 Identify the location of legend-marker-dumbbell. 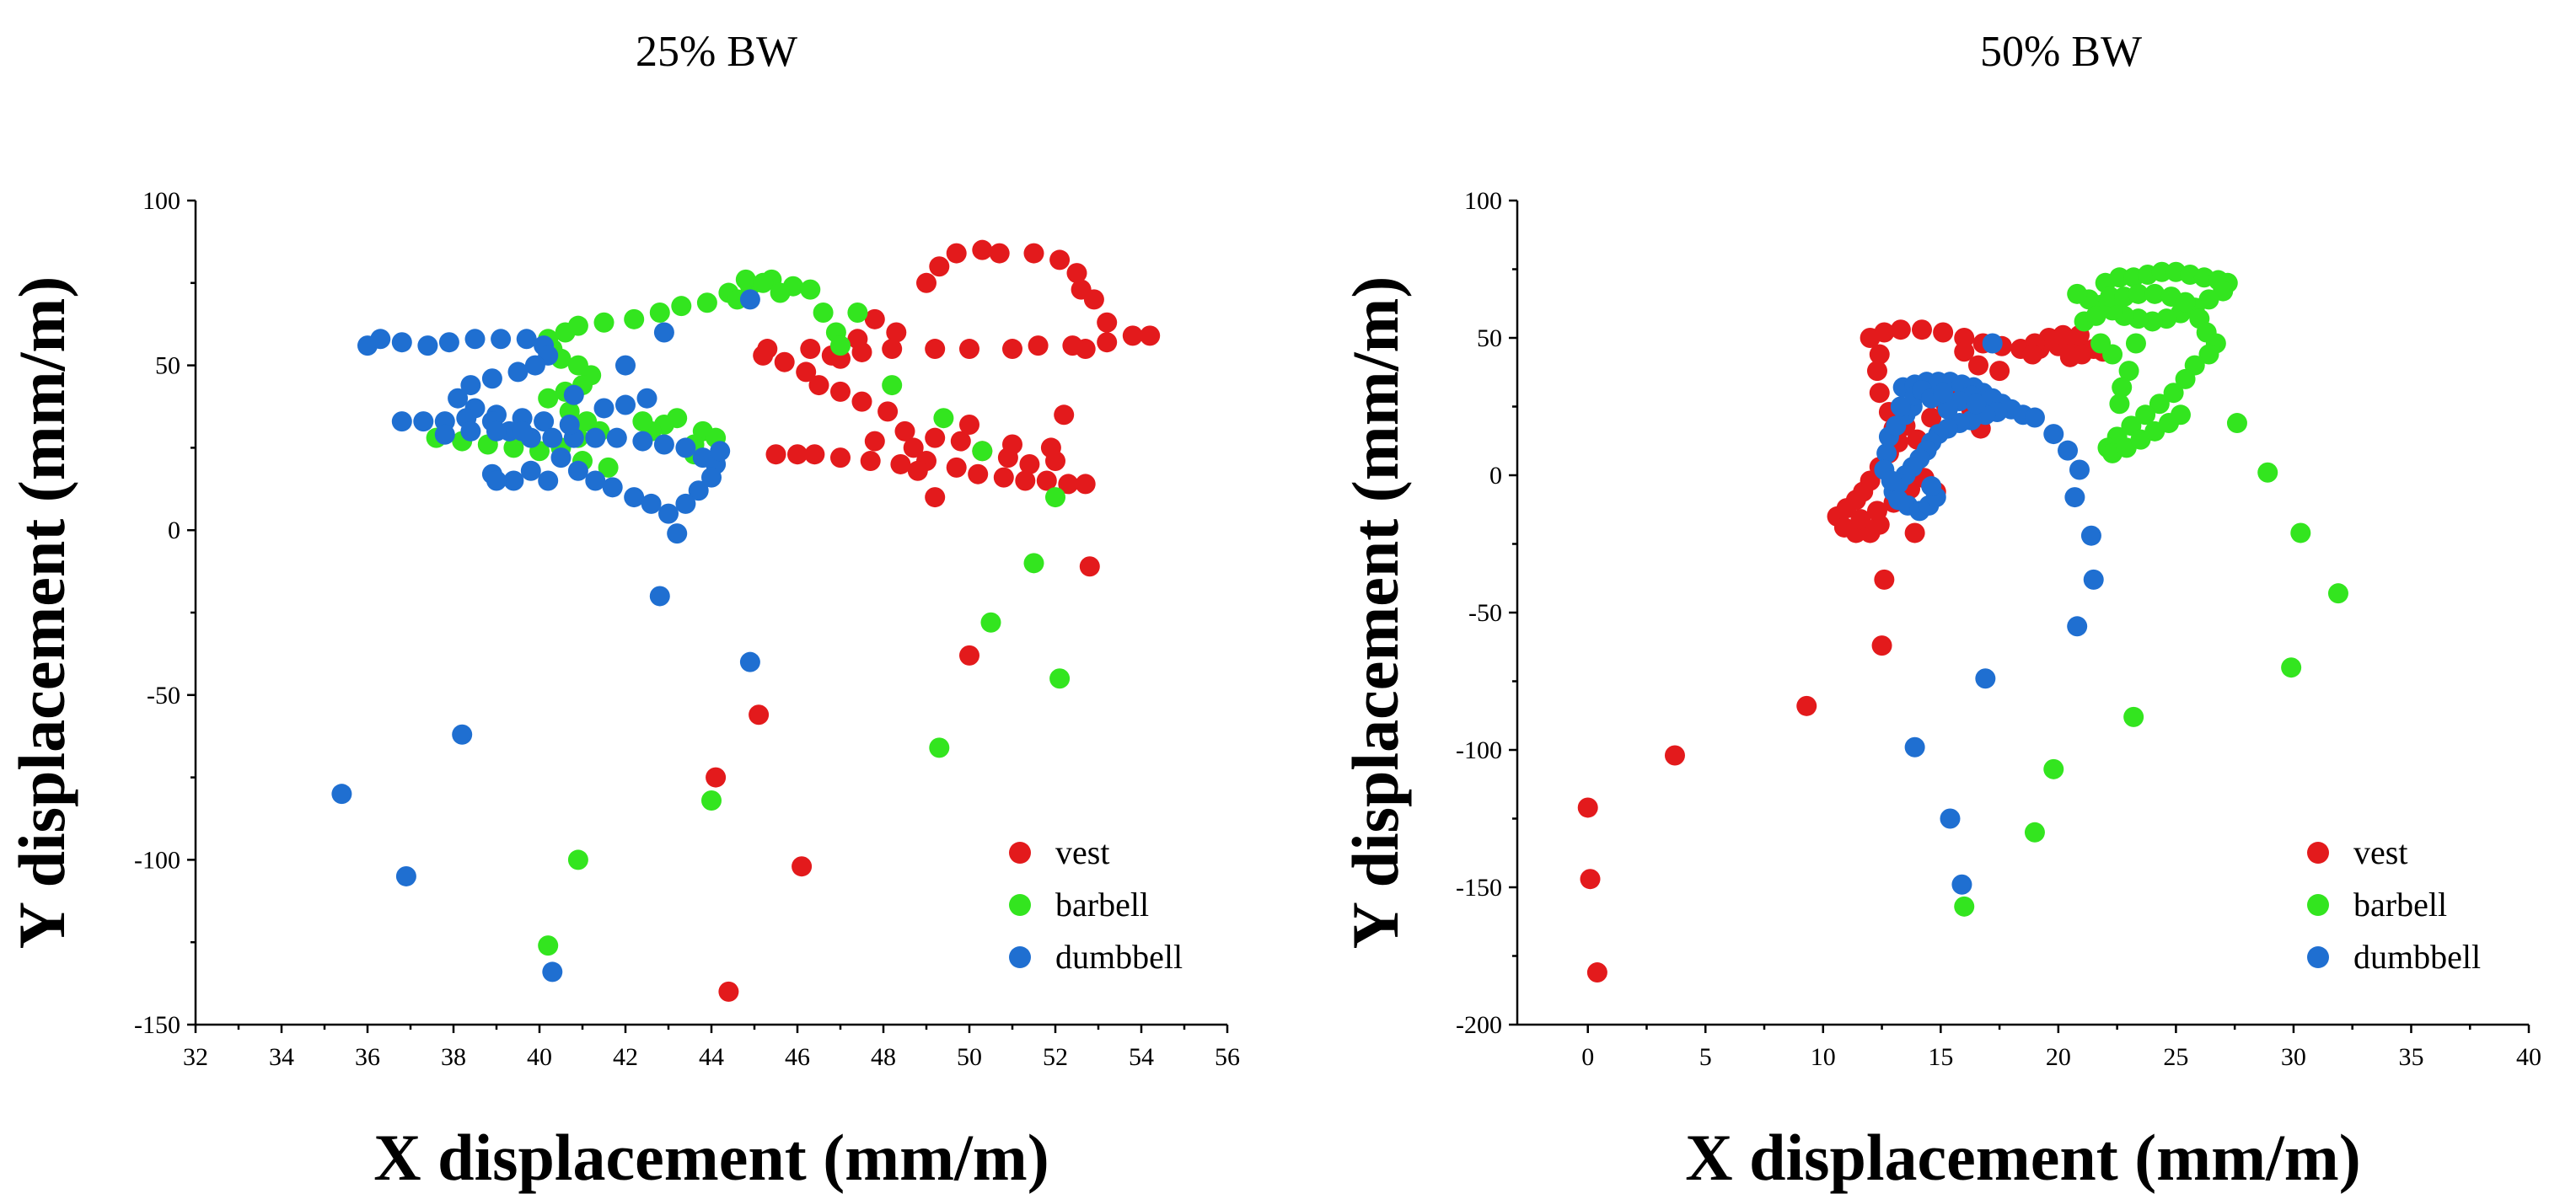
(2318, 957).